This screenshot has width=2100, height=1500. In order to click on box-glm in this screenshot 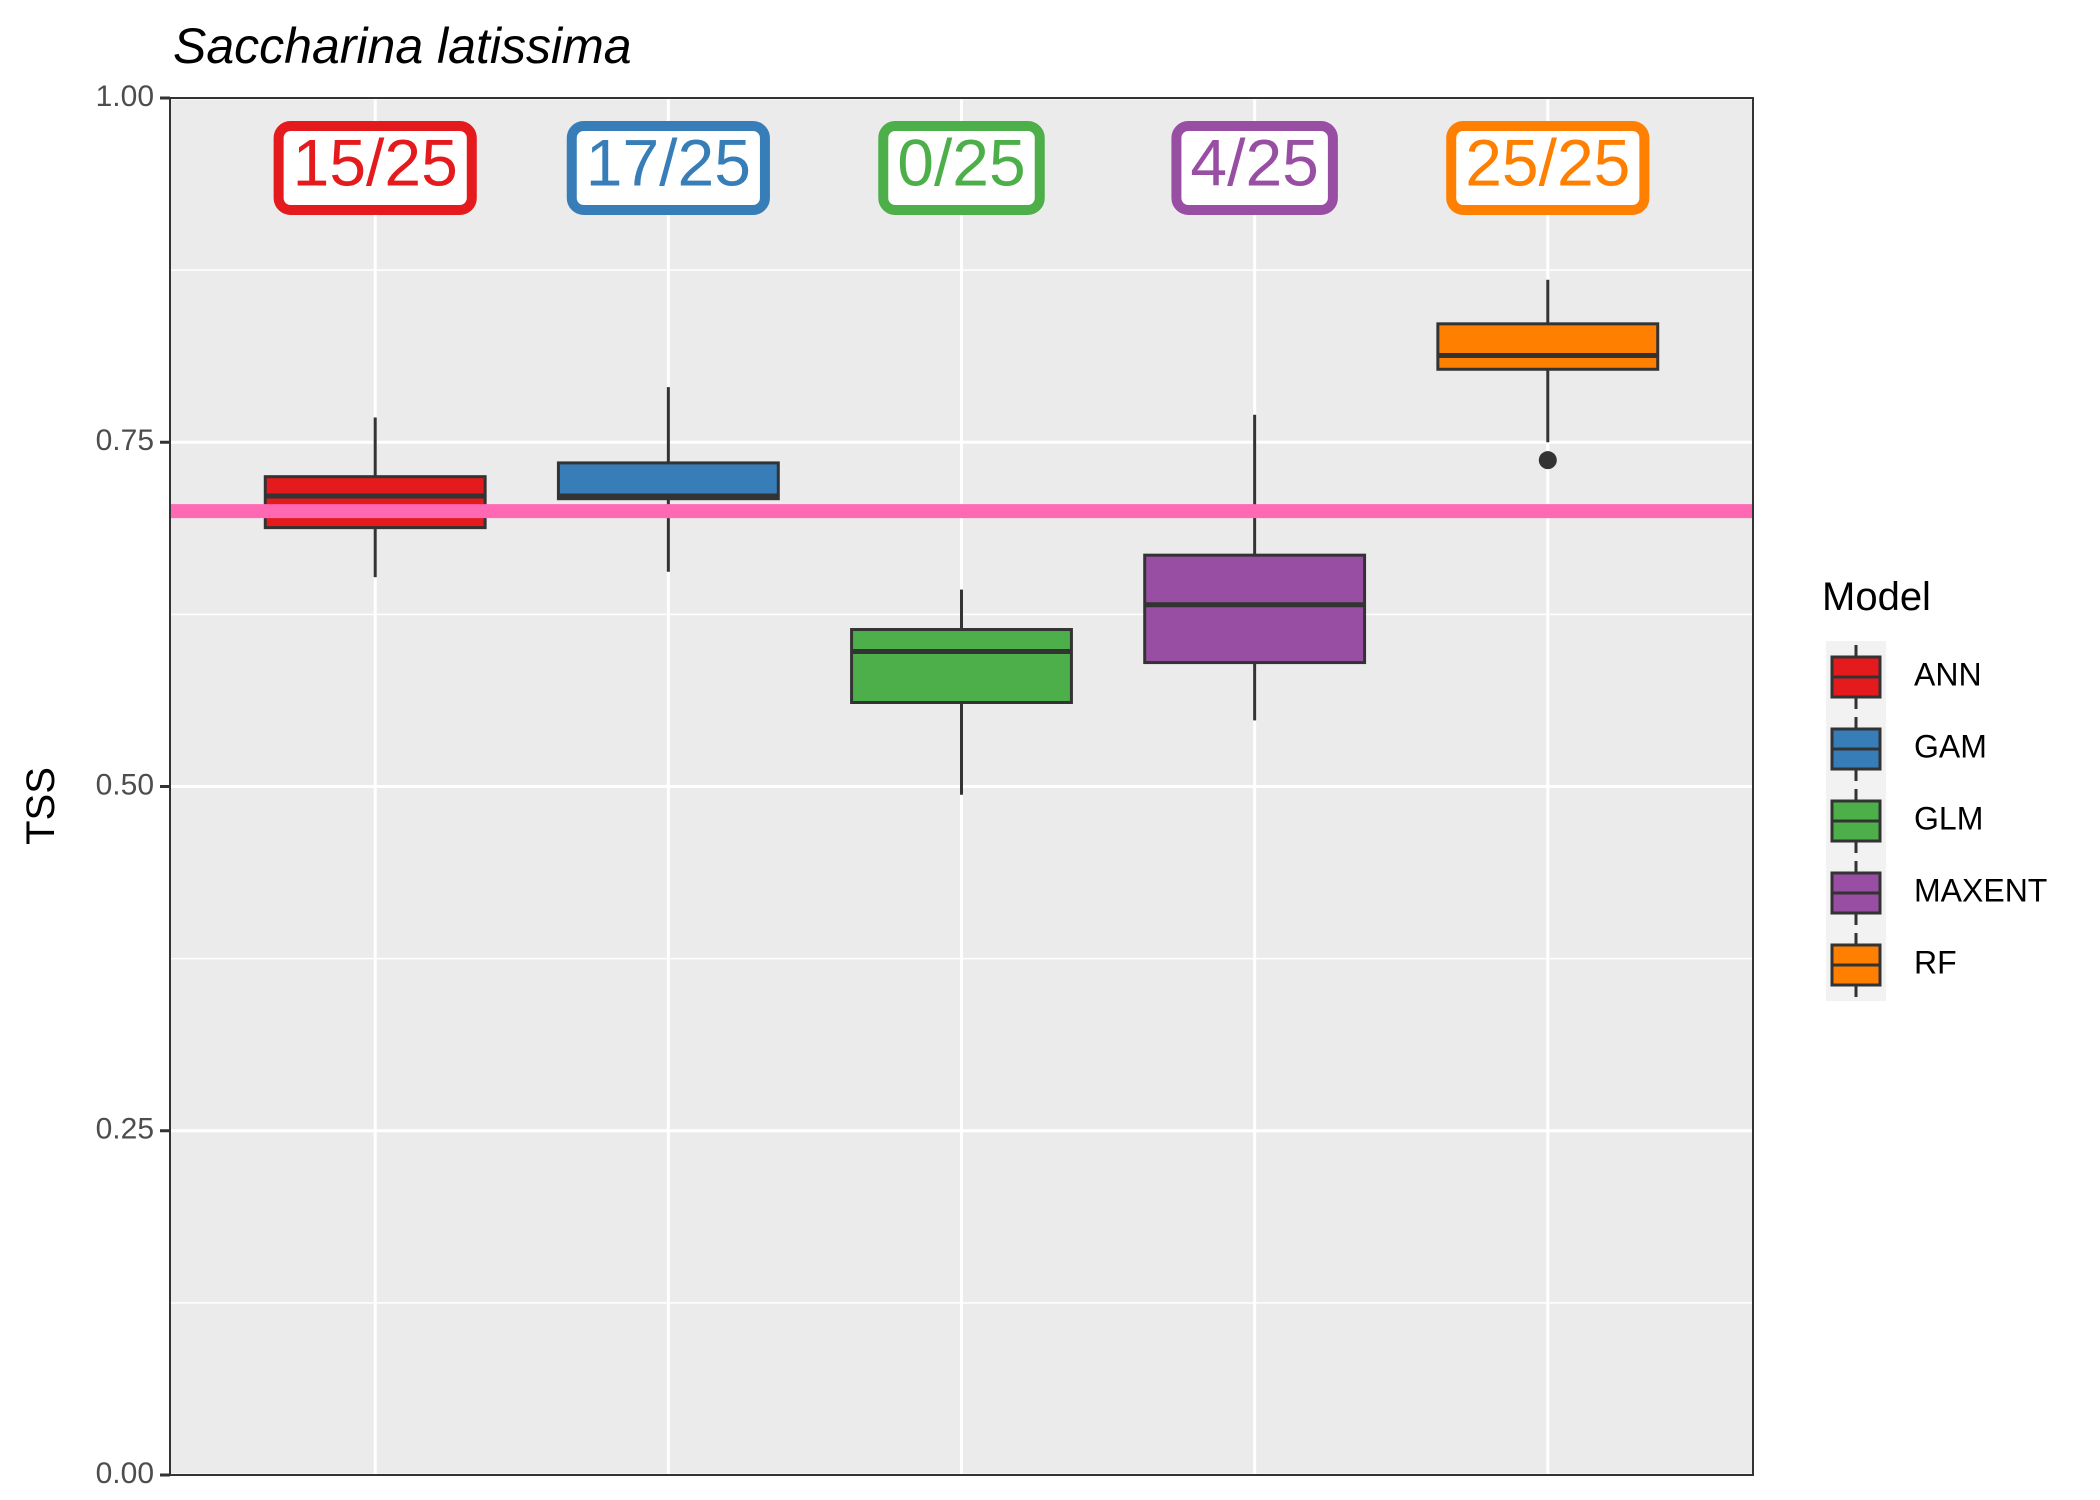, I will do `click(961, 692)`.